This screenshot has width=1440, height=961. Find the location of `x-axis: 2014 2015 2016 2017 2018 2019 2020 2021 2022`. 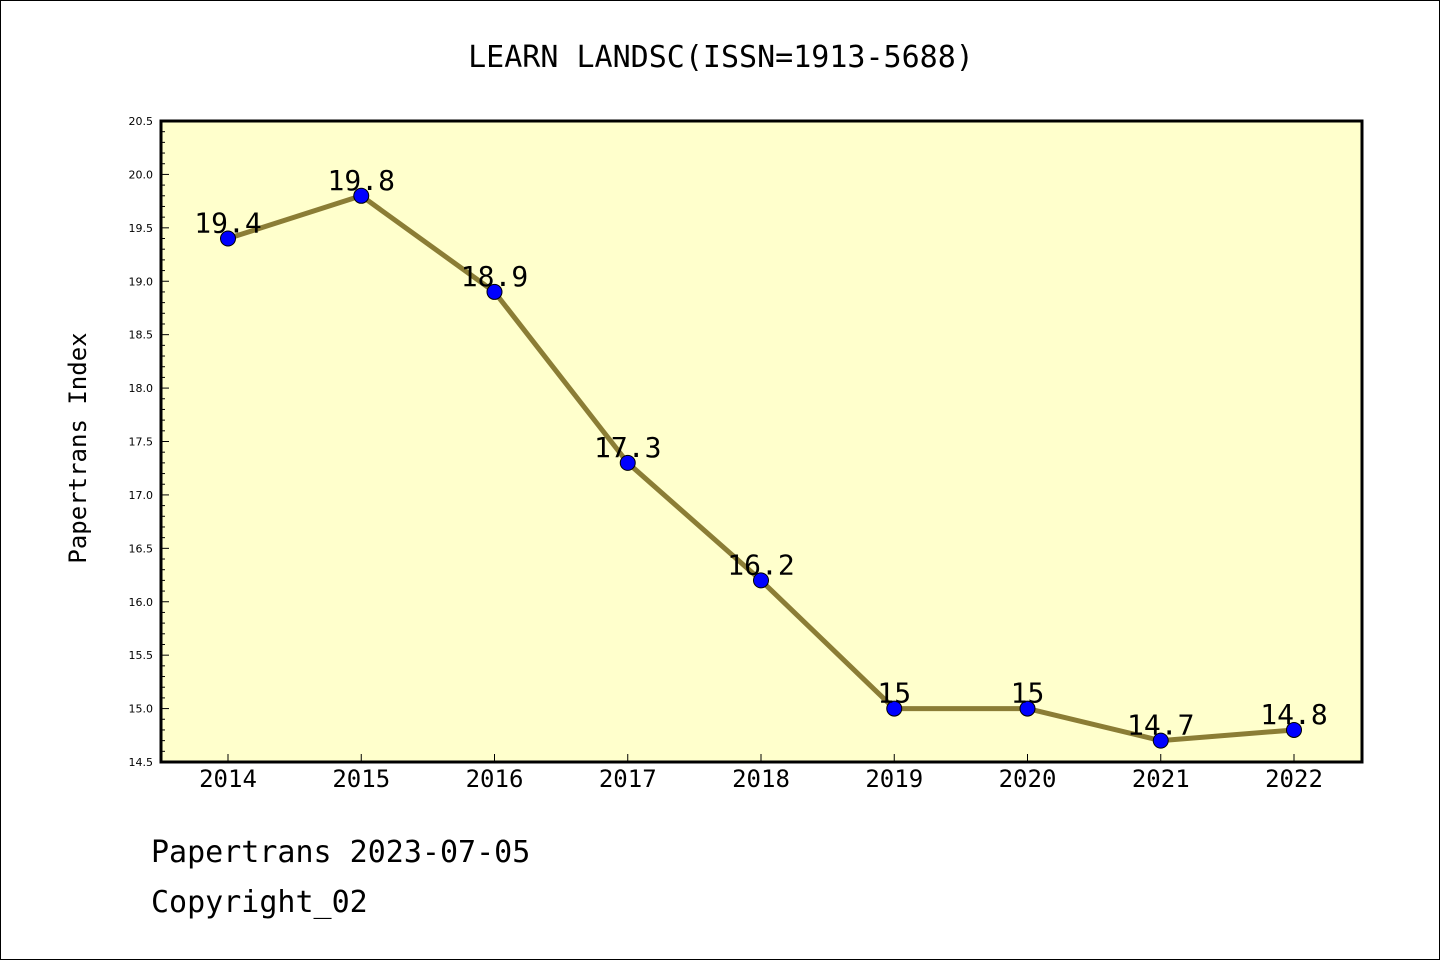

x-axis: 2014 2015 2016 2017 2018 2019 2020 2021 2022 is located at coordinates (761, 773).